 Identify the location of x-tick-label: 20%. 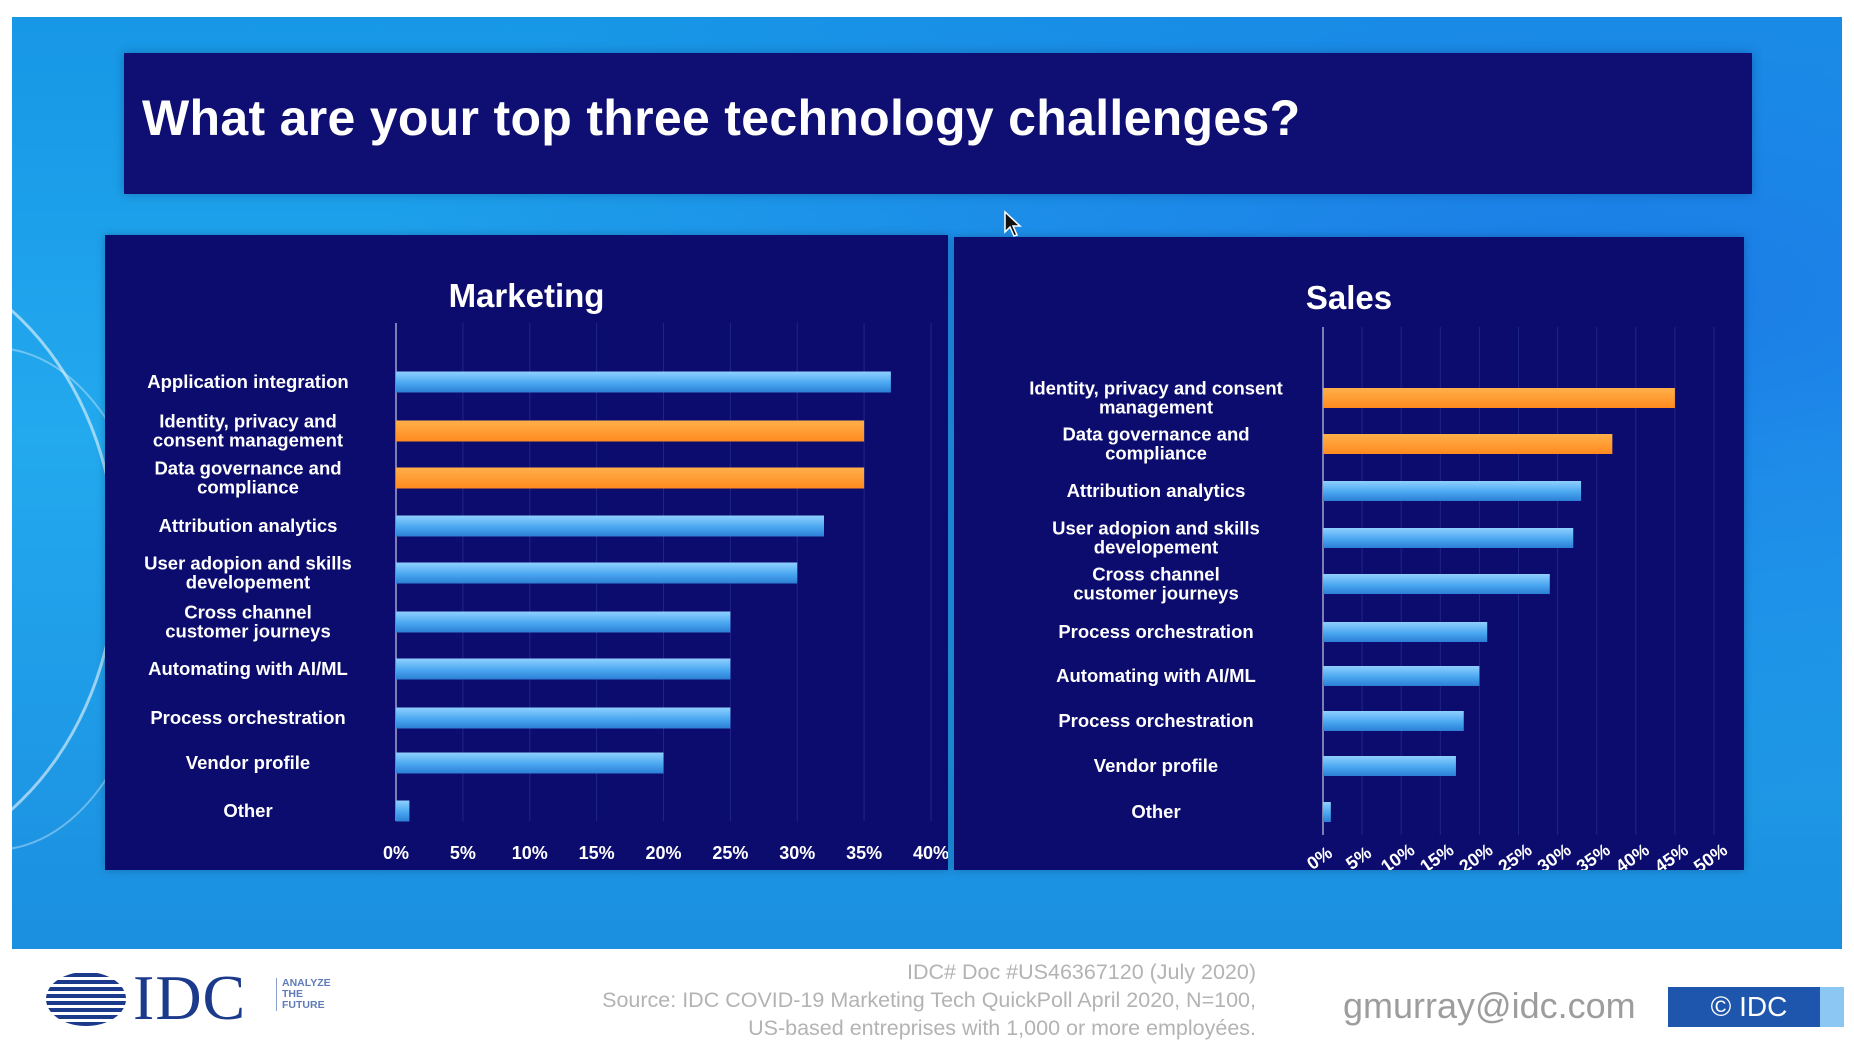
(1475, 855).